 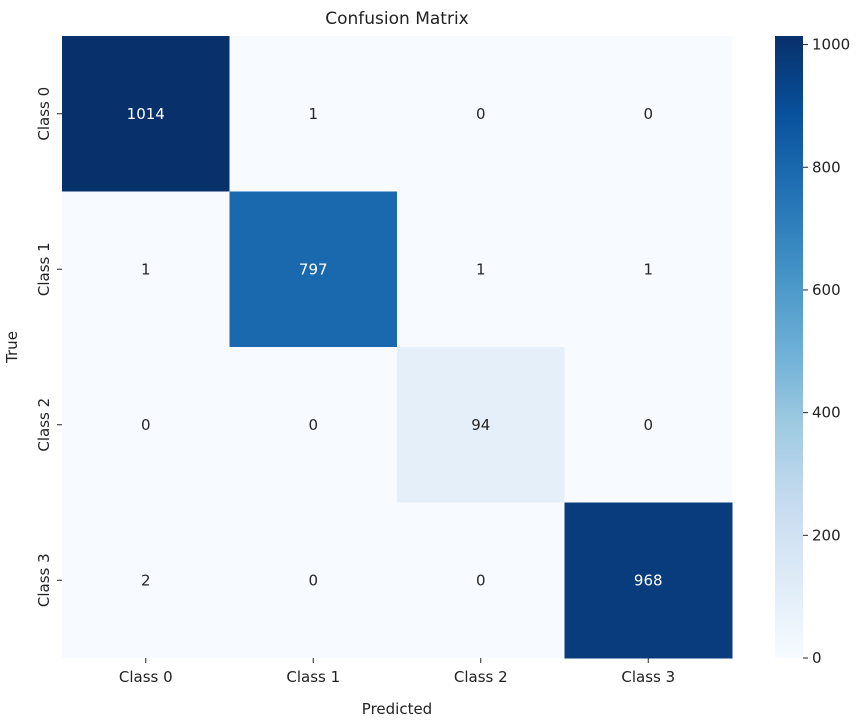 I want to click on cell-value-label: 968, so click(x=648, y=580).